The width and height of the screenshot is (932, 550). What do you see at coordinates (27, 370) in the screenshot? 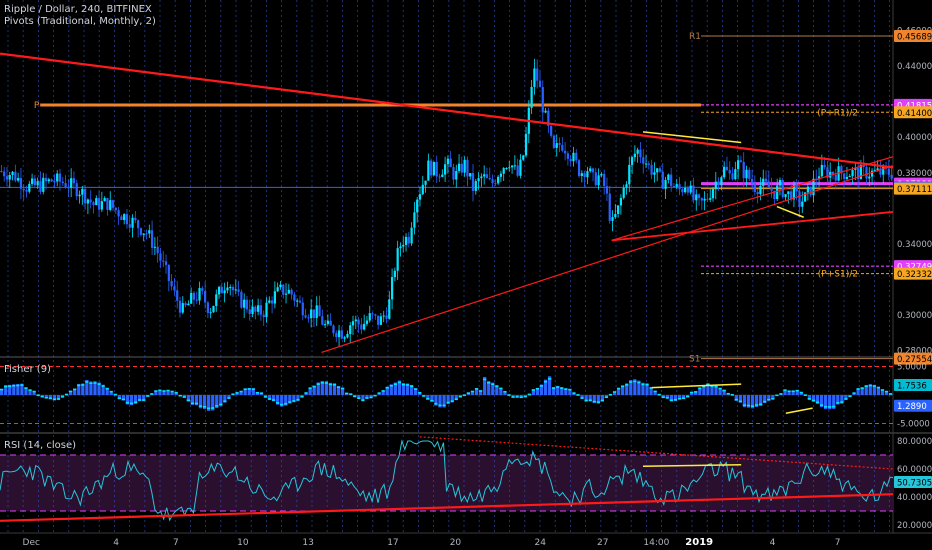
I see `fisher-legend: Fisher (9)` at bounding box center [27, 370].